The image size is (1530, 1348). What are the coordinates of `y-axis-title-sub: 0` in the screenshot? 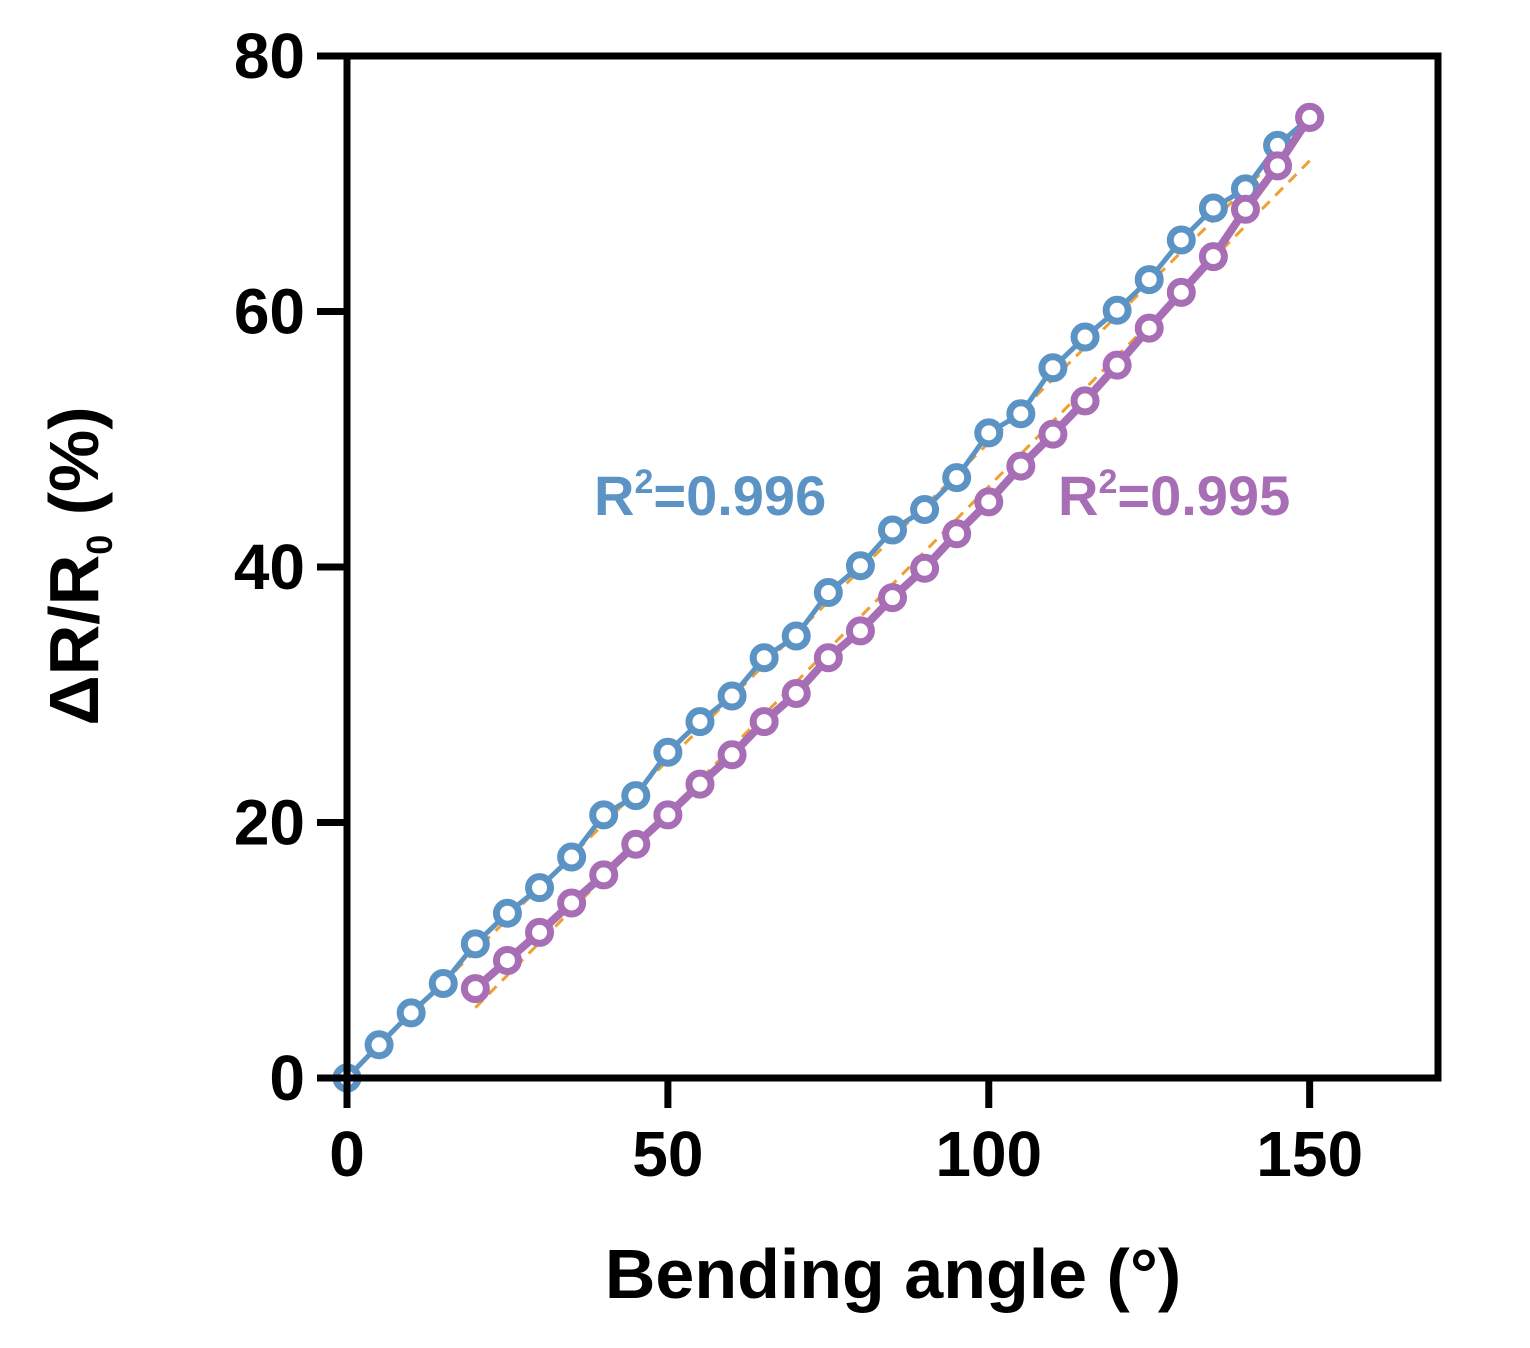 It's located at (99, 545).